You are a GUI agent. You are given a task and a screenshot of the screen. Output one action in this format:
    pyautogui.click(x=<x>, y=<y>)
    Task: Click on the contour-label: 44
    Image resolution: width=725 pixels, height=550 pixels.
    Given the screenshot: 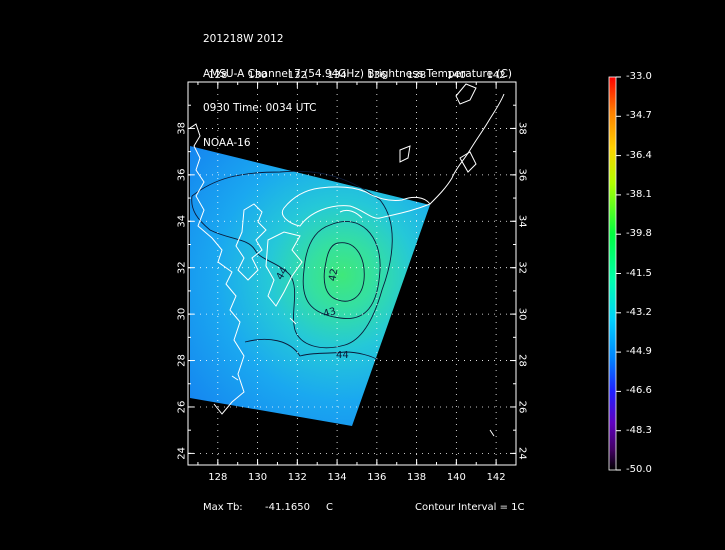 What is the action you would take?
    pyautogui.click(x=342, y=355)
    